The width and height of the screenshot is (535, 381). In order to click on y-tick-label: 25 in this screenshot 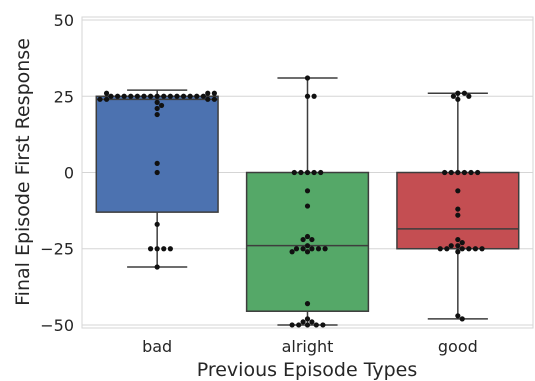, I will do `click(64, 96)`.